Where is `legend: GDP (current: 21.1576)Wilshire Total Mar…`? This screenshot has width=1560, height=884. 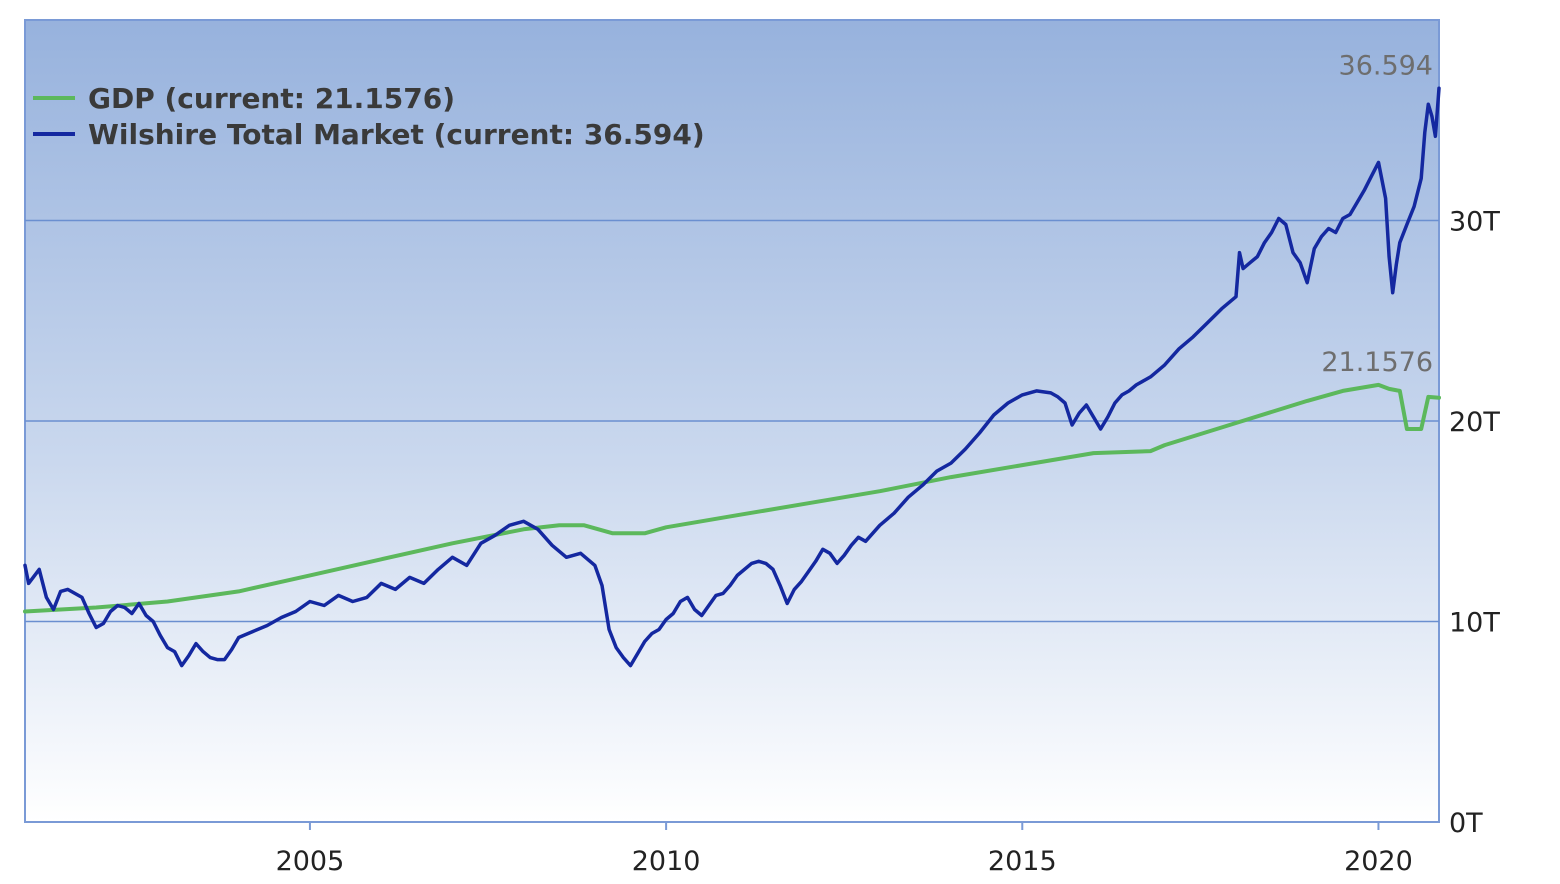 legend: GDP (current: 21.1576)Wilshire Total Mar… is located at coordinates (369, 116).